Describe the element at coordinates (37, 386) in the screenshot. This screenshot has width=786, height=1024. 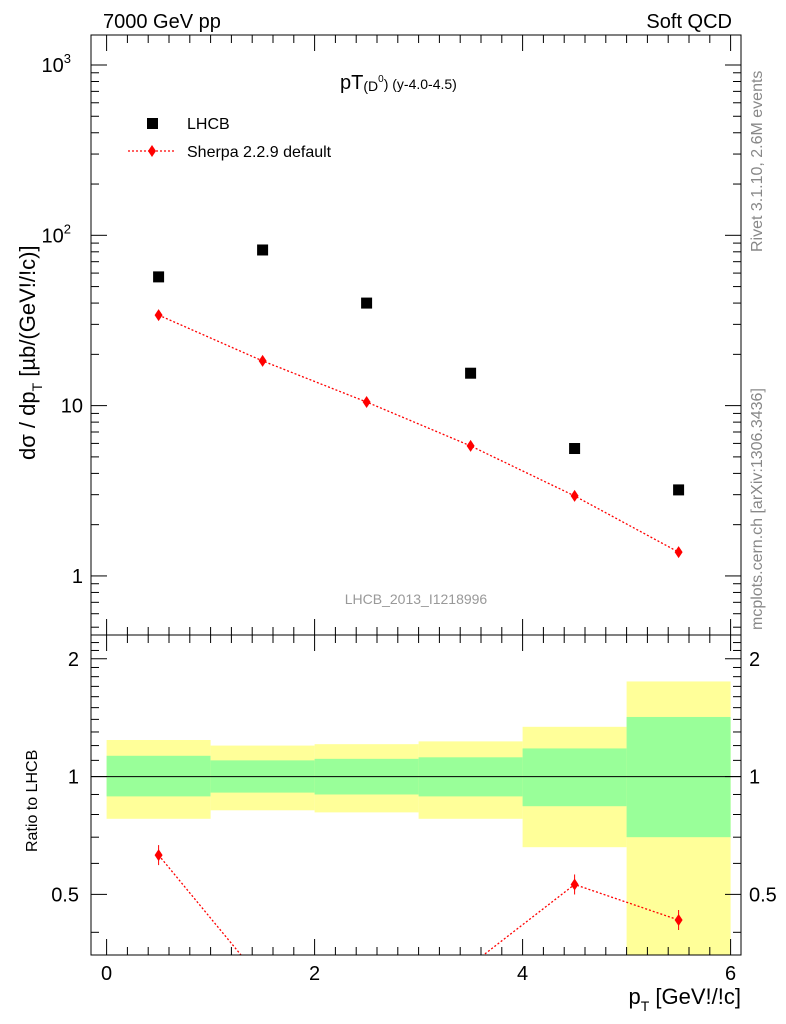
I see `main-ylabel-sub: T` at that location.